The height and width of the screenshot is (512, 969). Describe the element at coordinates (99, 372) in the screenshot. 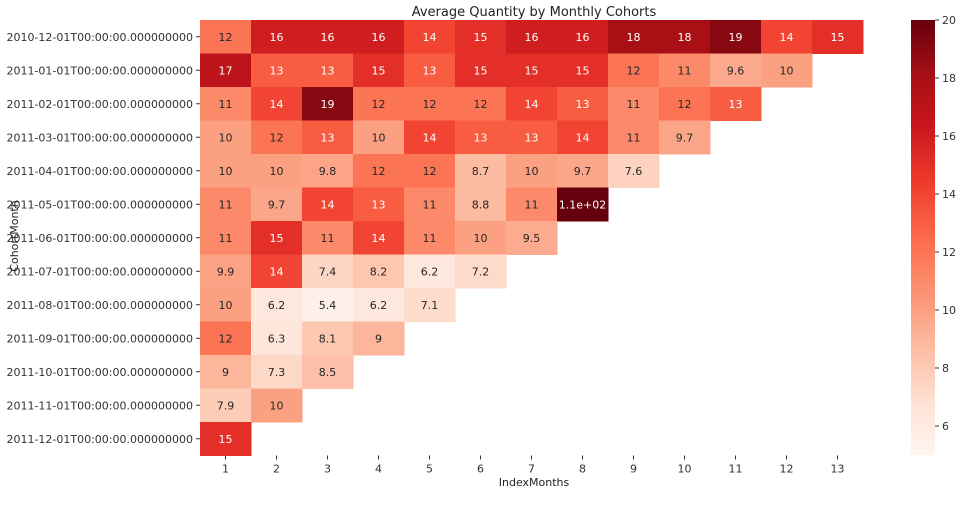

I see `y-tick-label: 2011-10-01T00:00:00.000000000` at that location.